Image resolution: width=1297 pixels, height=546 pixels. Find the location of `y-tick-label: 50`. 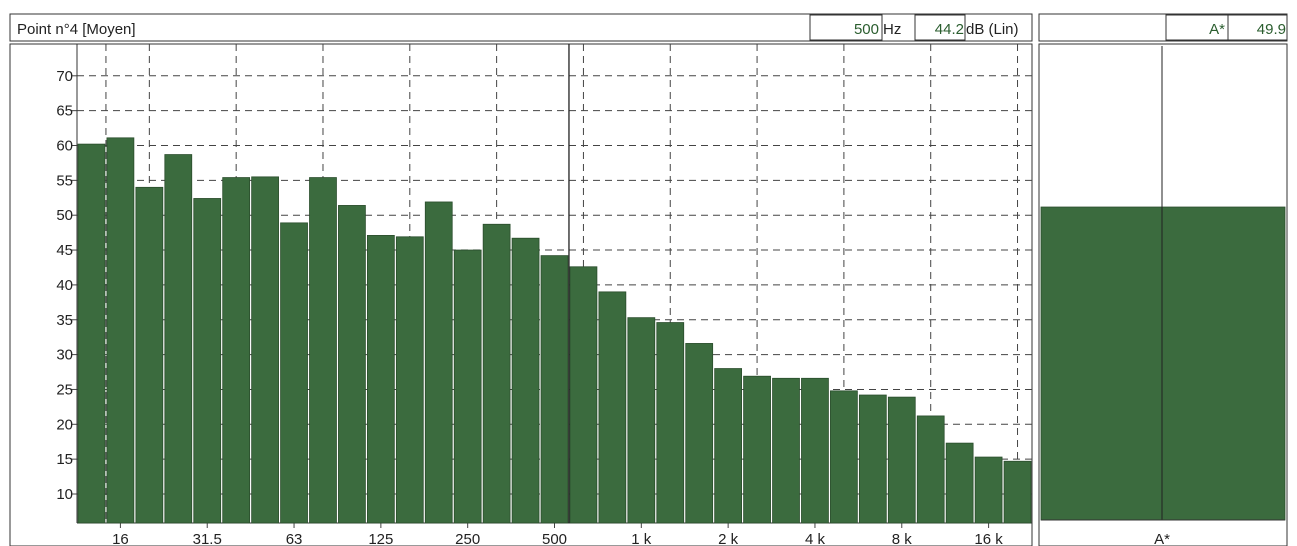

y-tick-label: 50 is located at coordinates (64, 215).